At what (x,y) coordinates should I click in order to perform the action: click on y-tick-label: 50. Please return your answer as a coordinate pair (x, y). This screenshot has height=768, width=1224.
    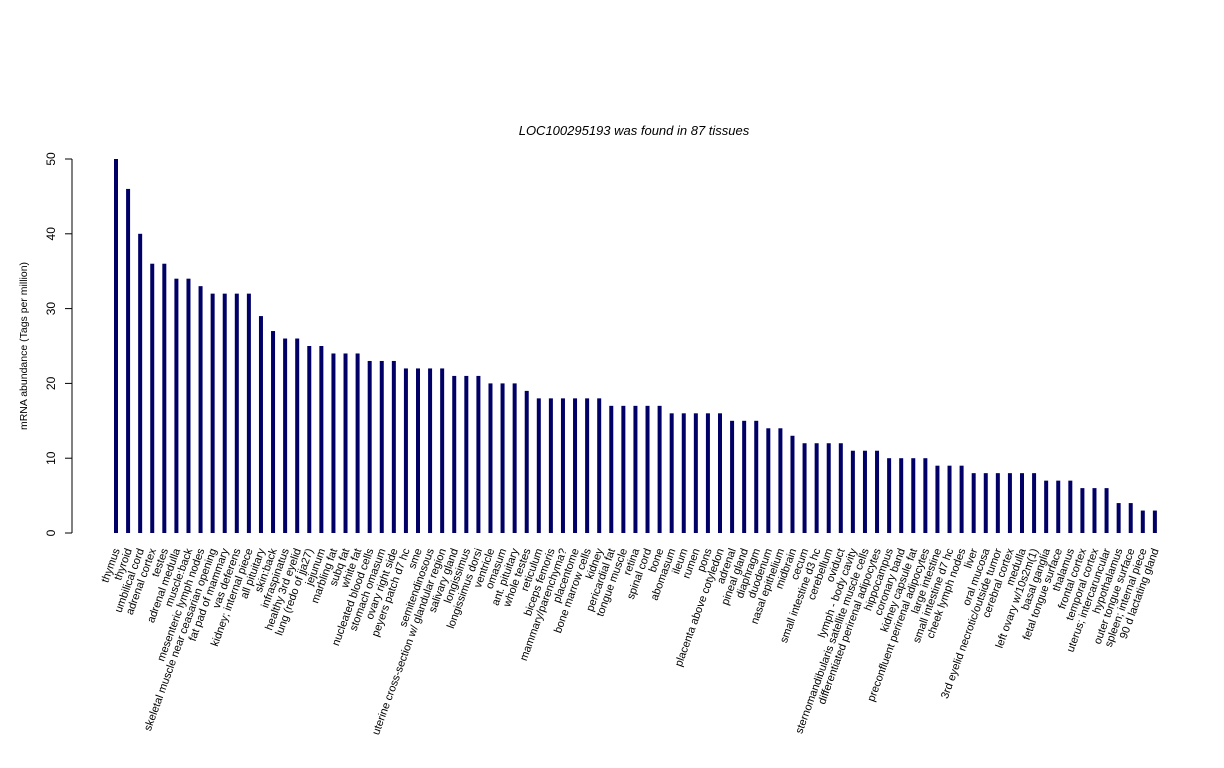
    Looking at the image, I should click on (51, 159).